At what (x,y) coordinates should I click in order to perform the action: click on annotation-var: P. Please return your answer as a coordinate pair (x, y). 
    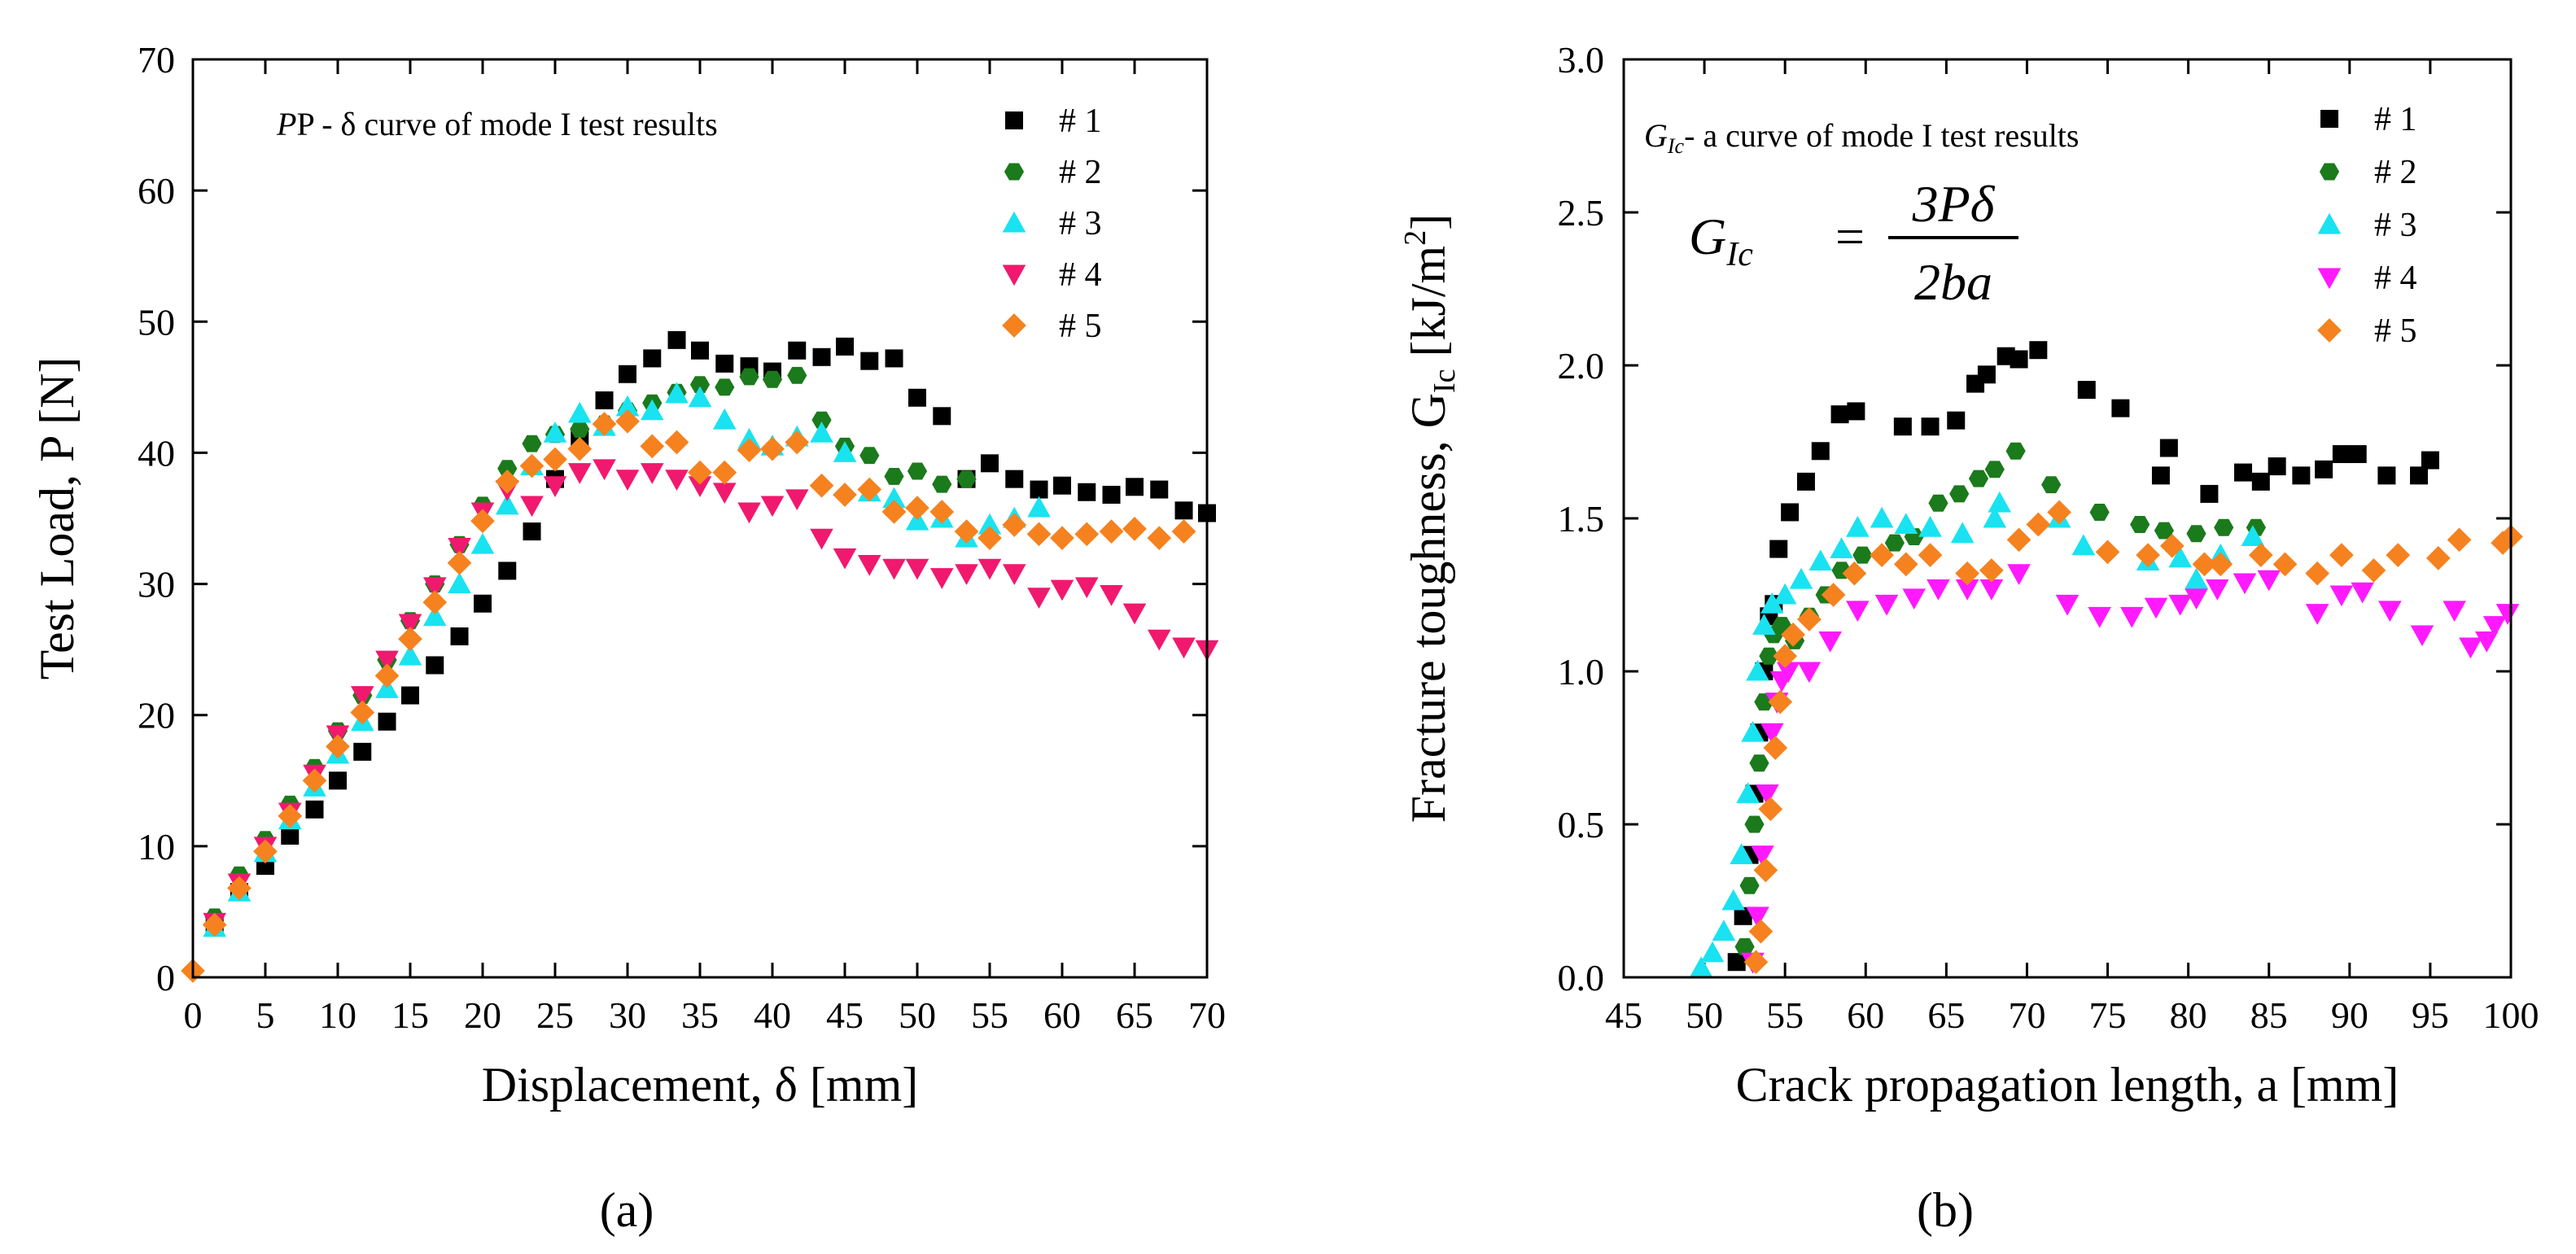
    Looking at the image, I should click on (286, 124).